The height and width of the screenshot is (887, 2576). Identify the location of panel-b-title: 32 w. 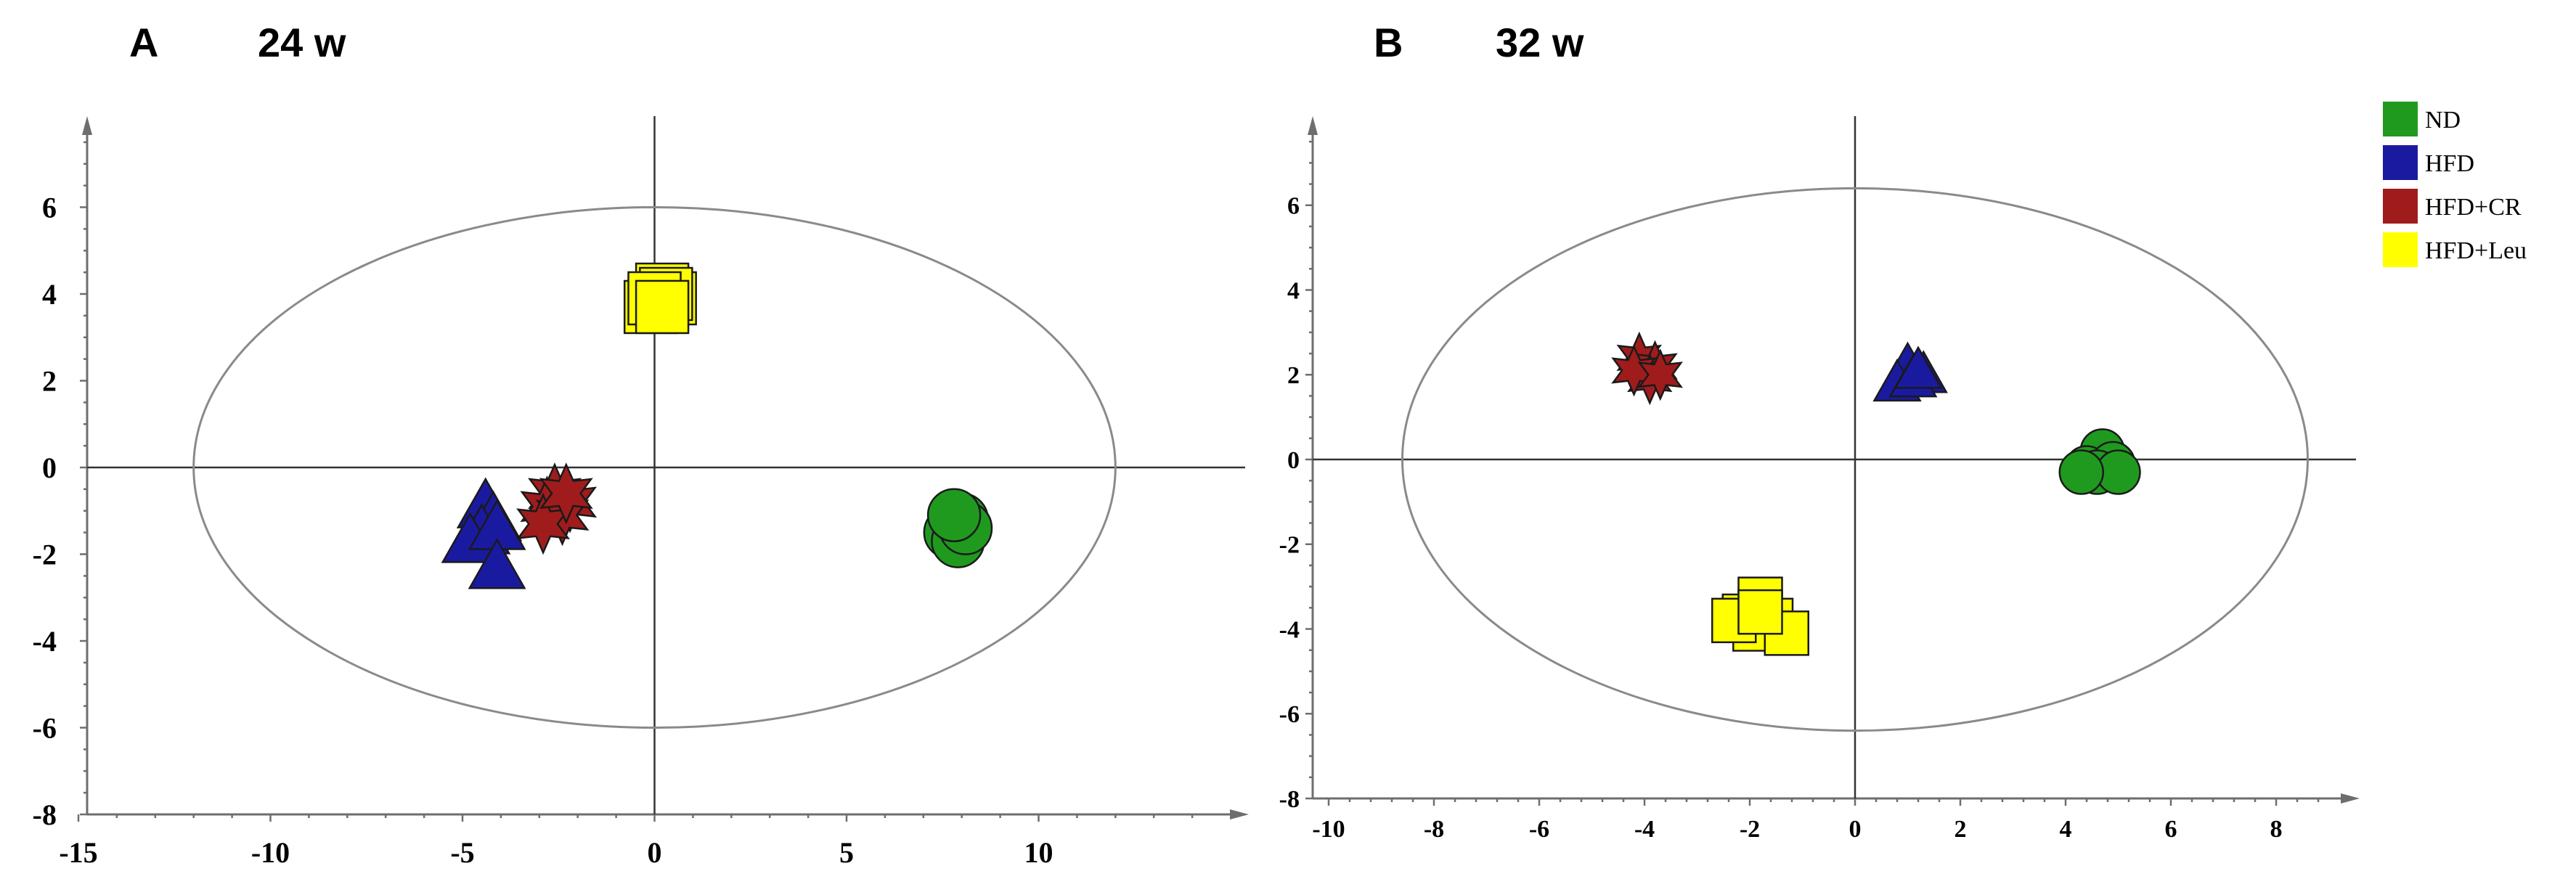
(1540, 43).